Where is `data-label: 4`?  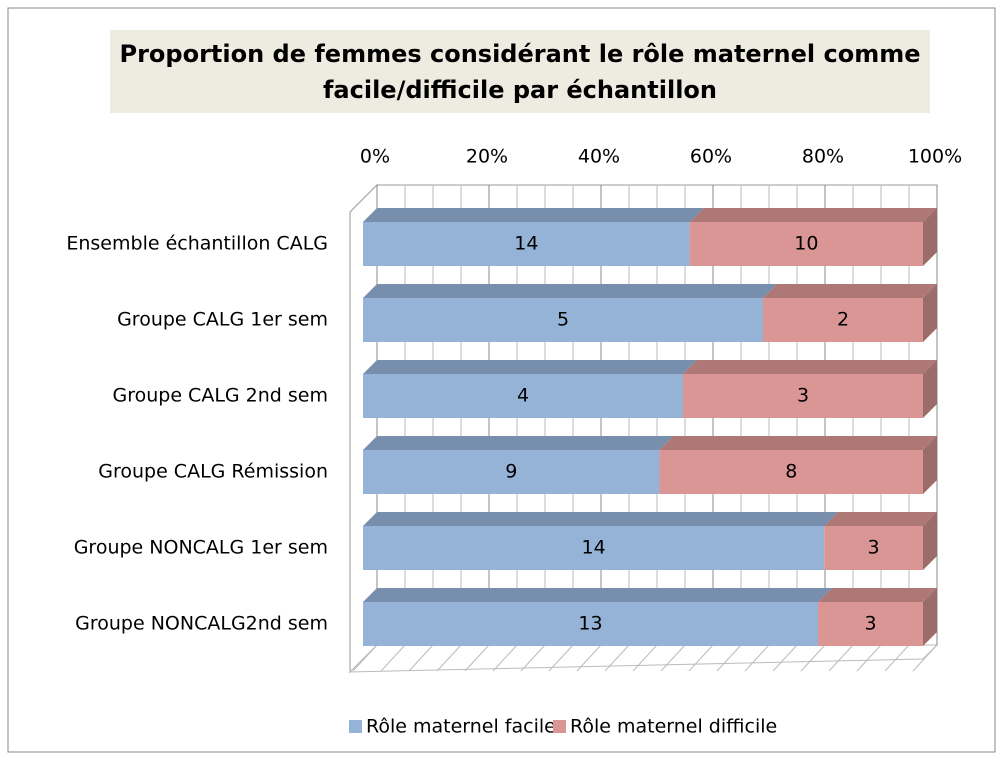
data-label: 4 is located at coordinates (523, 396).